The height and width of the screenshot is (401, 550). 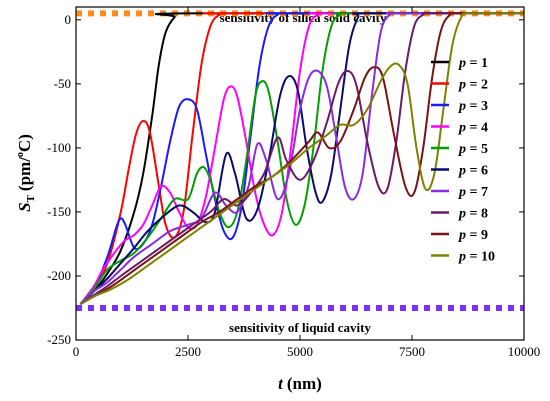 I want to click on y-tick-label: -50, so click(x=62, y=83).